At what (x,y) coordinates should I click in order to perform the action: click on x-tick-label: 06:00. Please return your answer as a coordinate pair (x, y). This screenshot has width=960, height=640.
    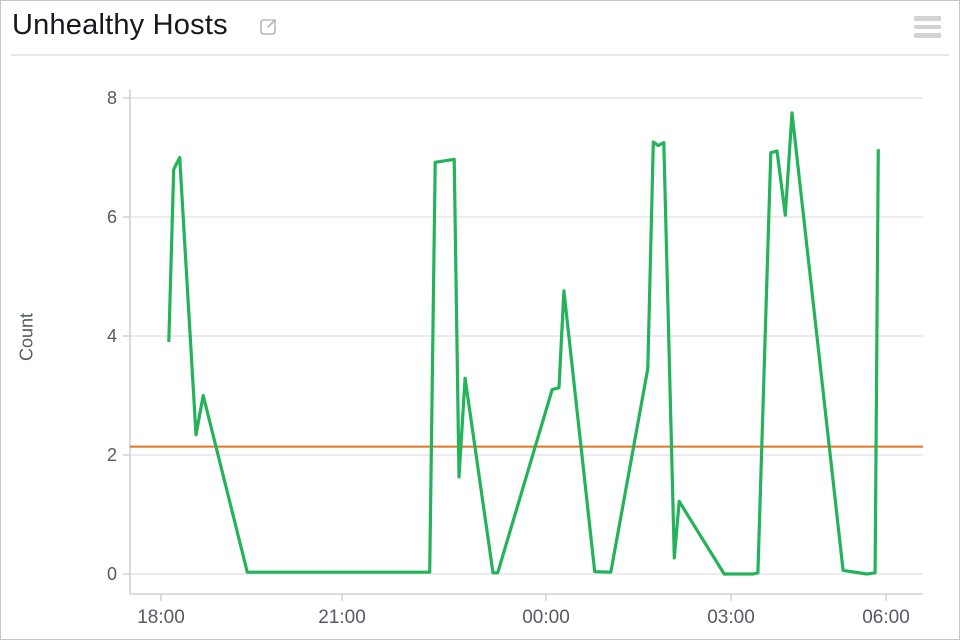
    Looking at the image, I should click on (886, 617).